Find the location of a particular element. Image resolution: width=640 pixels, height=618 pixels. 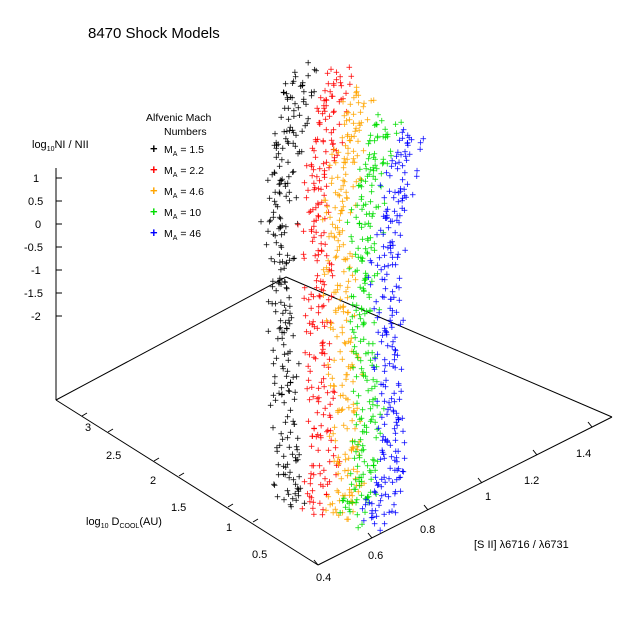

legend-marker: + is located at coordinates (154, 190).